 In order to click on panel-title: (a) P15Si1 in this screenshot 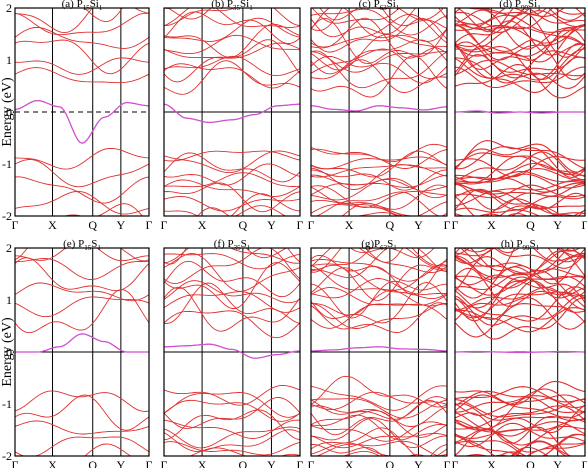, I will do `click(82, 6)`.